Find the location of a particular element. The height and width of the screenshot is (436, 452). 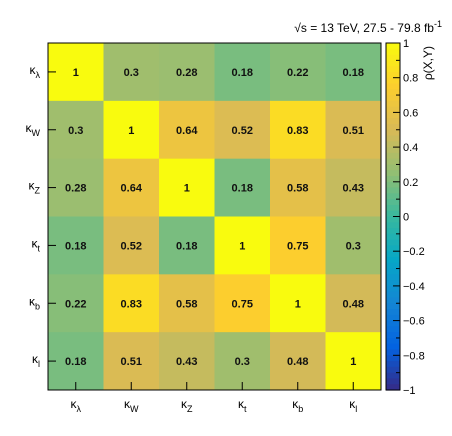

cell-value-label: 0.28 is located at coordinates (186, 73).